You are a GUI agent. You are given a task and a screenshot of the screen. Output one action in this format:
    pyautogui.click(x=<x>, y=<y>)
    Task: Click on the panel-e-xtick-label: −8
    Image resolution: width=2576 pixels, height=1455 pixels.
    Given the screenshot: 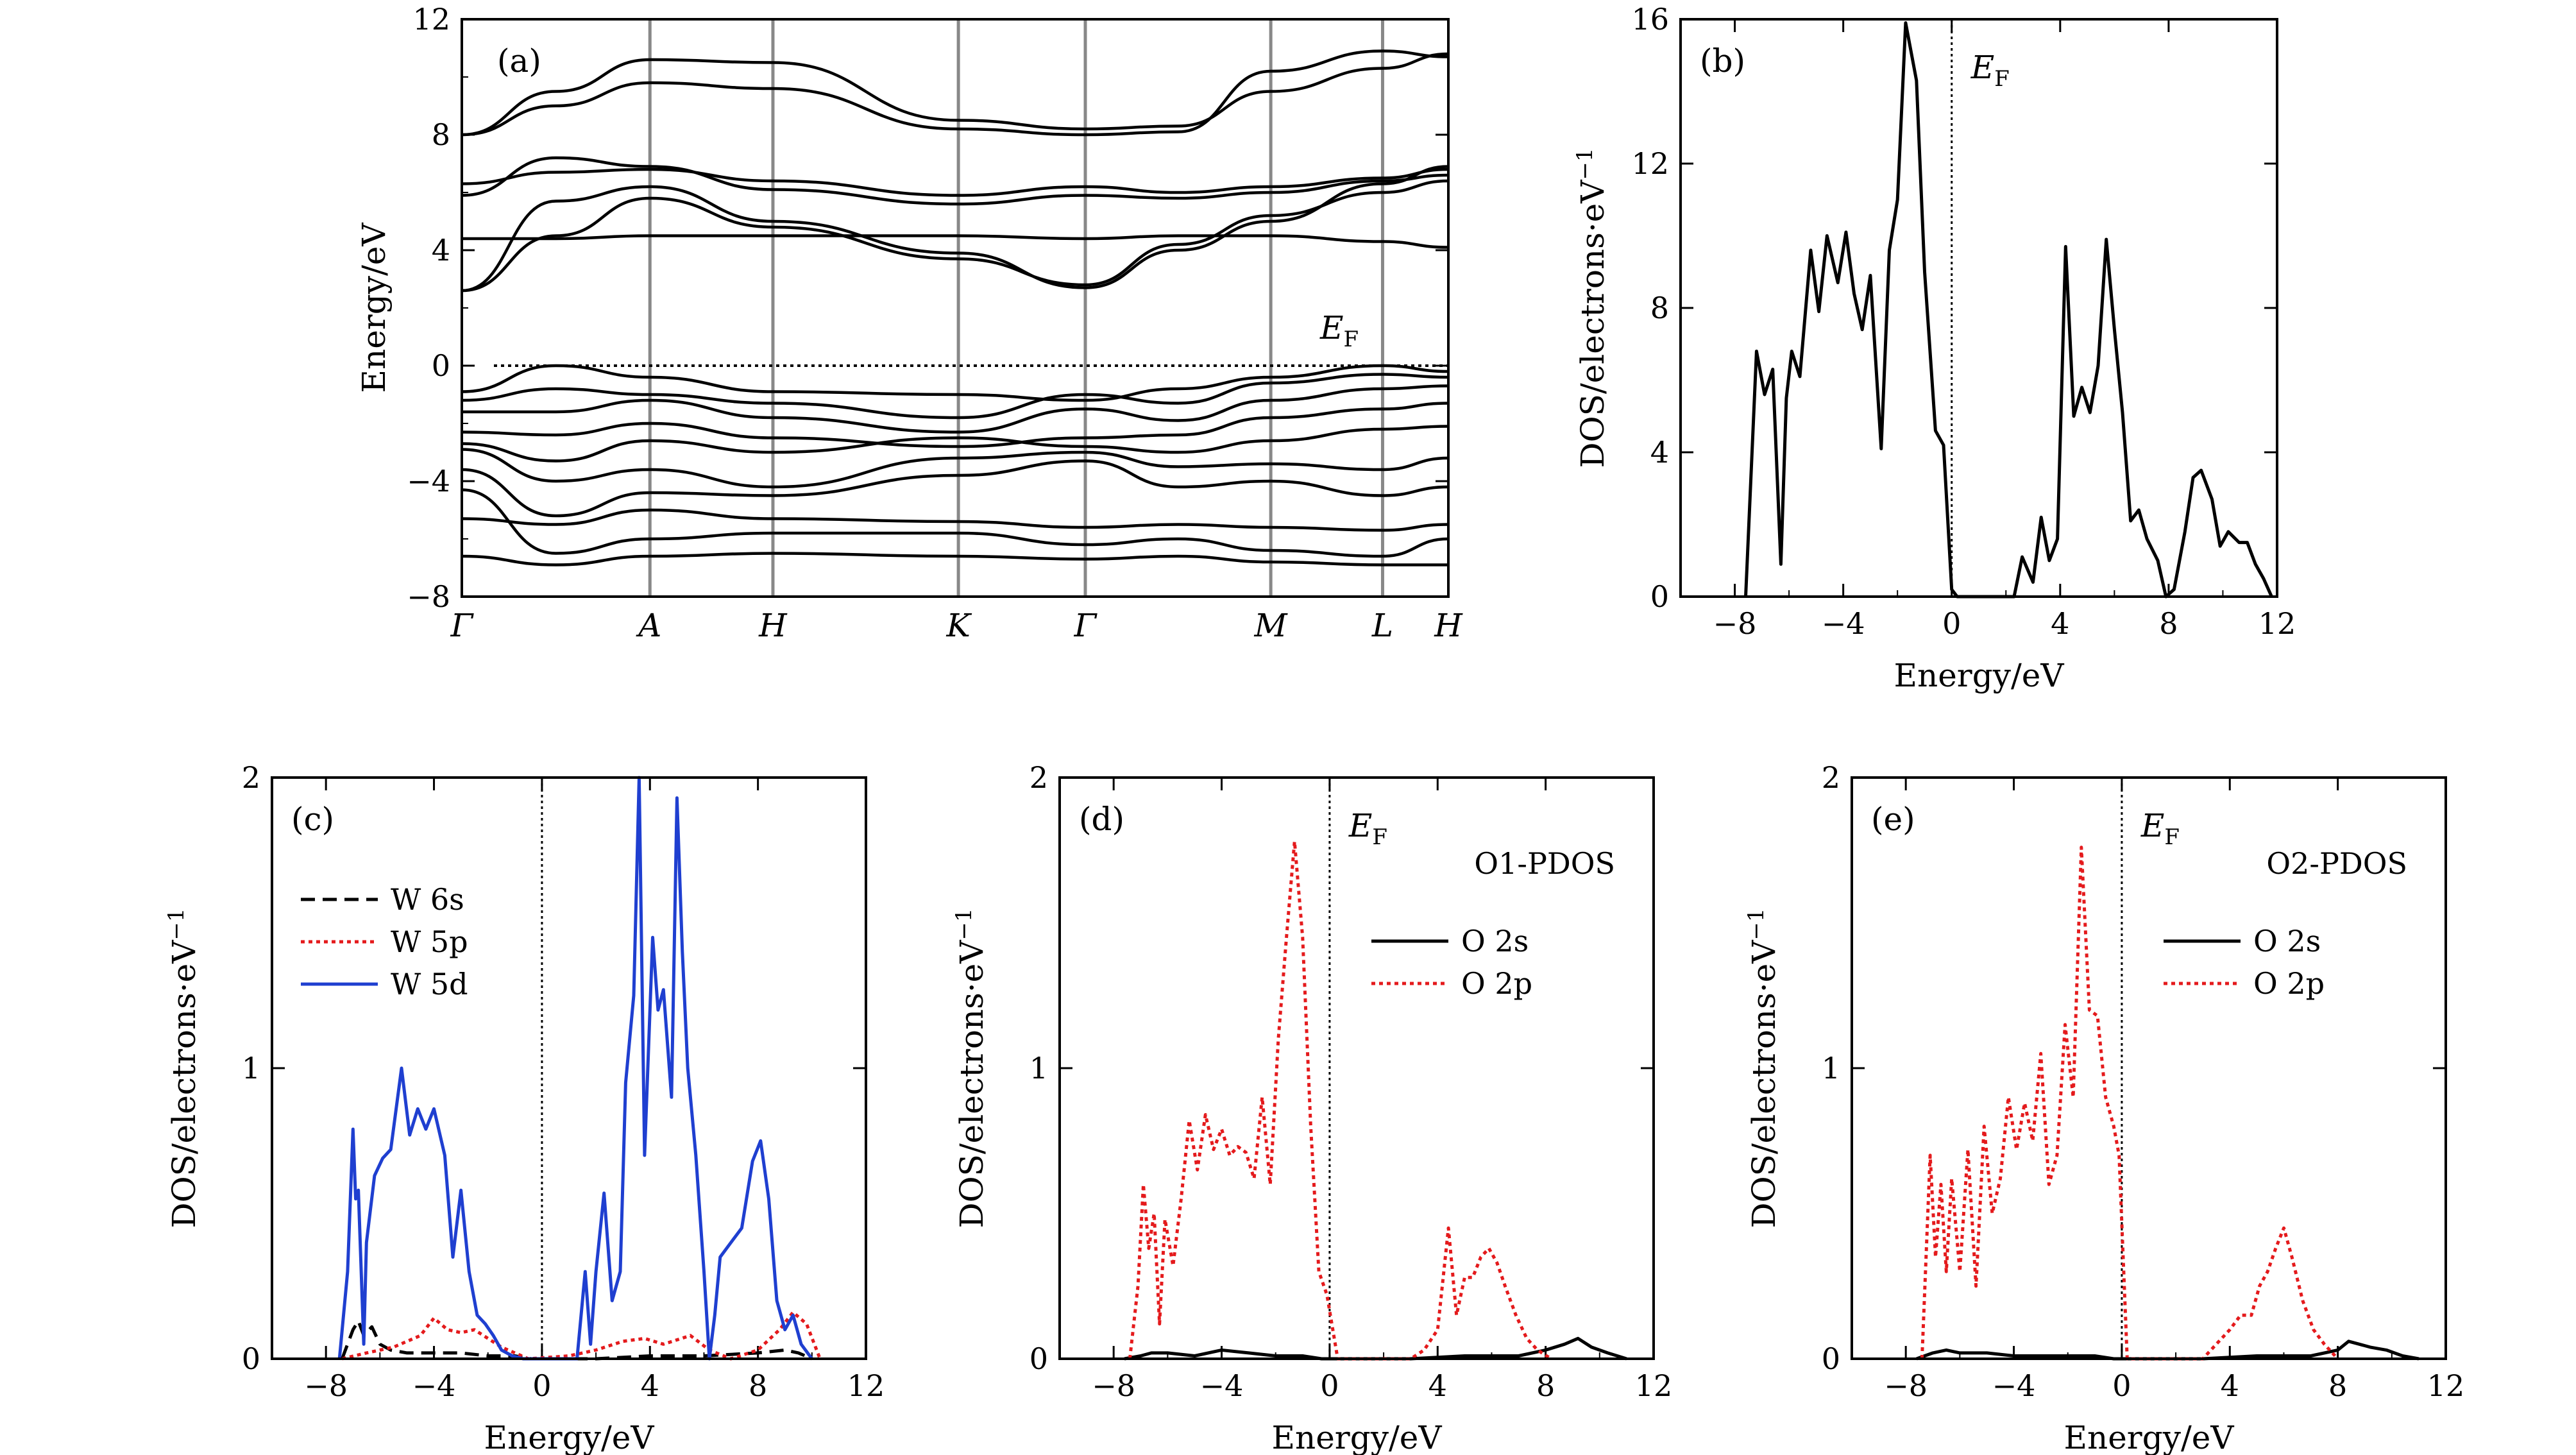 What is the action you would take?
    pyautogui.click(x=1906, y=1385)
    